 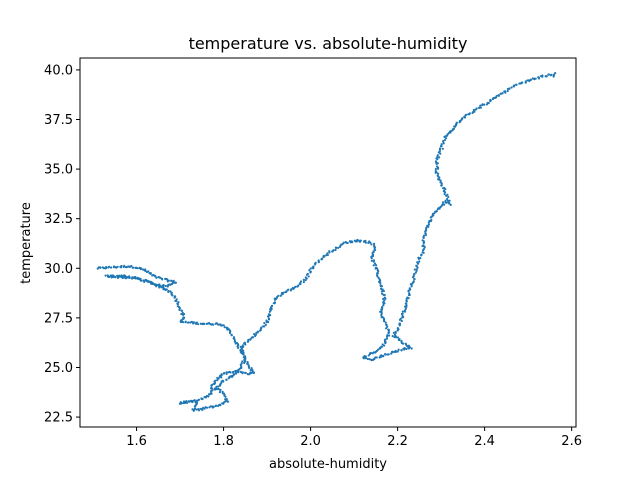 What do you see at coordinates (328, 43) in the screenshot?
I see `chart-title: temperature vs. absolute-humidity` at bounding box center [328, 43].